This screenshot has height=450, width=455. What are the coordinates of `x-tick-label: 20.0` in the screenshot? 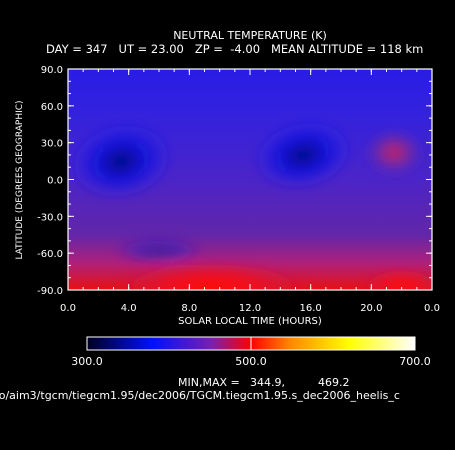 It's located at (371, 308).